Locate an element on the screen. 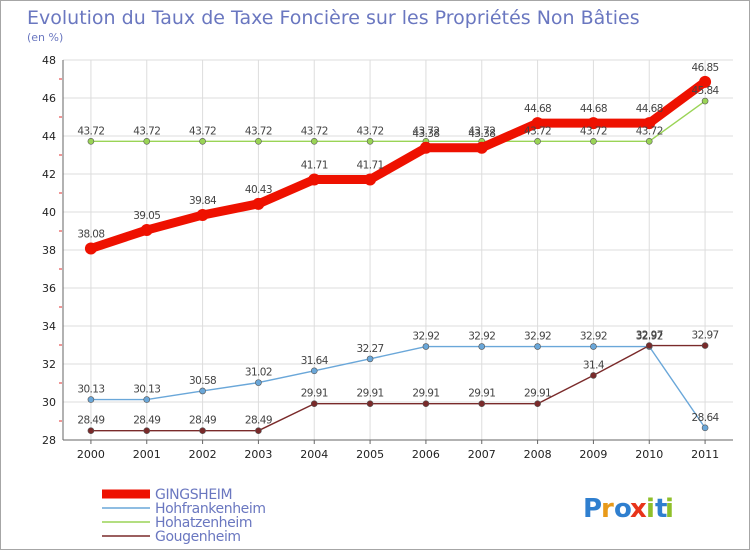  data-label-hohfrankenheim-2003: 31.02 is located at coordinates (258, 373).